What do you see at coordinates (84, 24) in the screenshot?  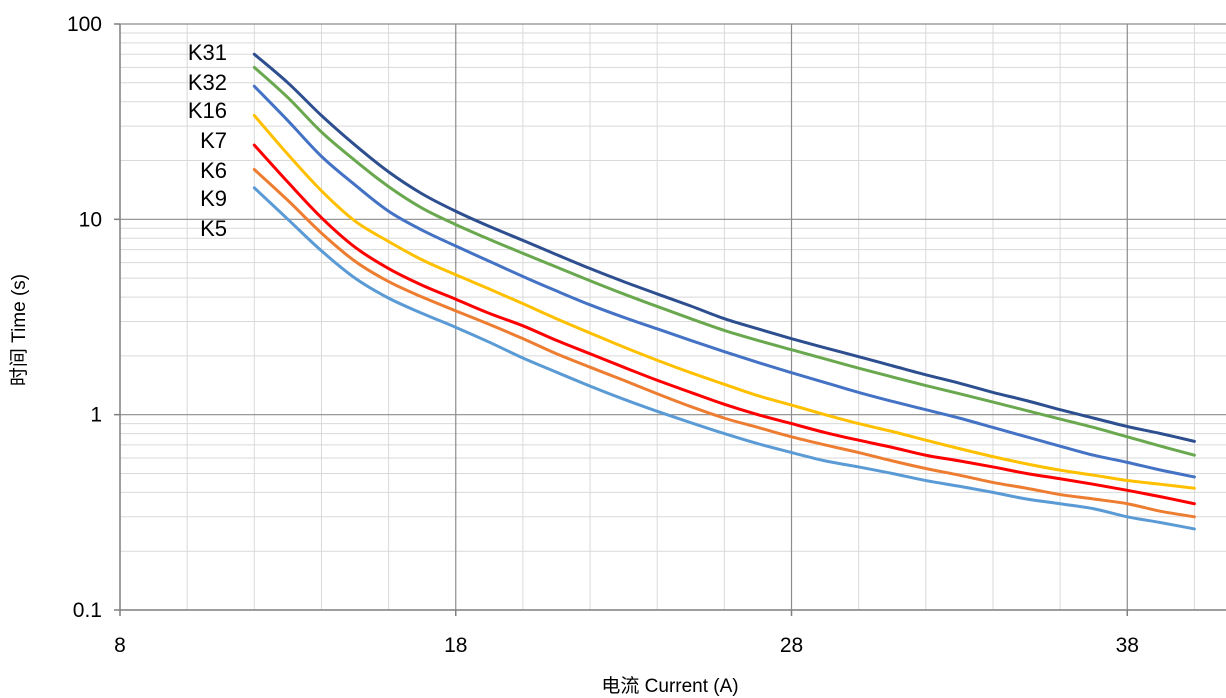 I see `y-tick-label: 100` at bounding box center [84, 24].